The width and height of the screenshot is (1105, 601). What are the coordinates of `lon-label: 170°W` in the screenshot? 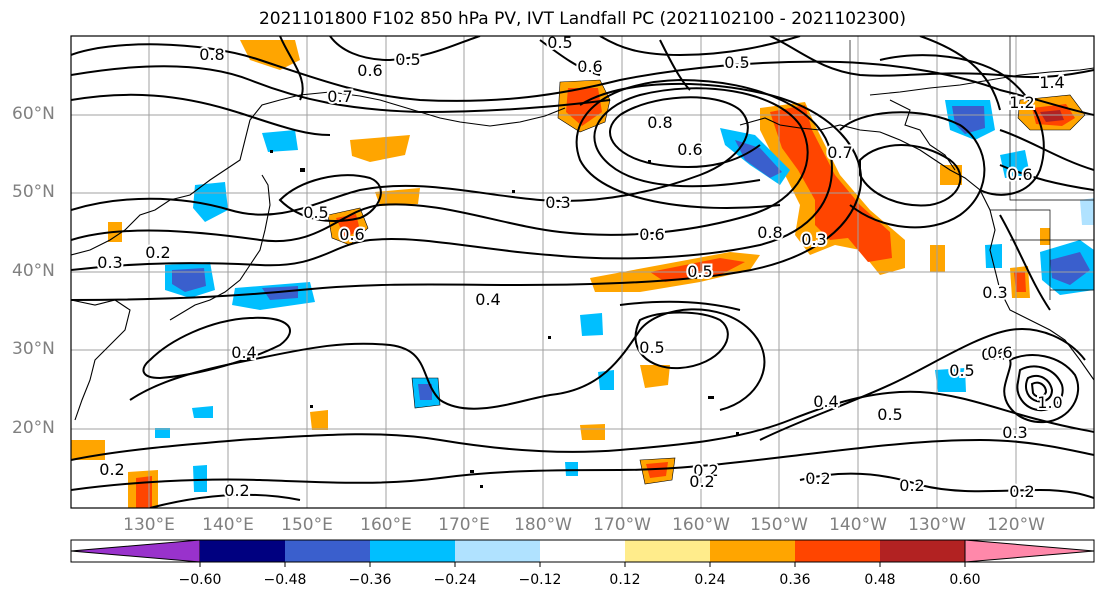 It's located at (622, 525).